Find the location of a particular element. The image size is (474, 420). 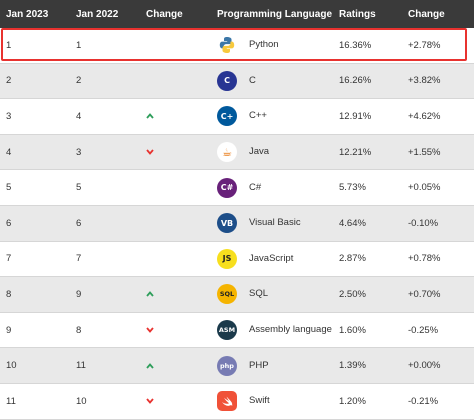

rank-2022: 9 is located at coordinates (79, 294).